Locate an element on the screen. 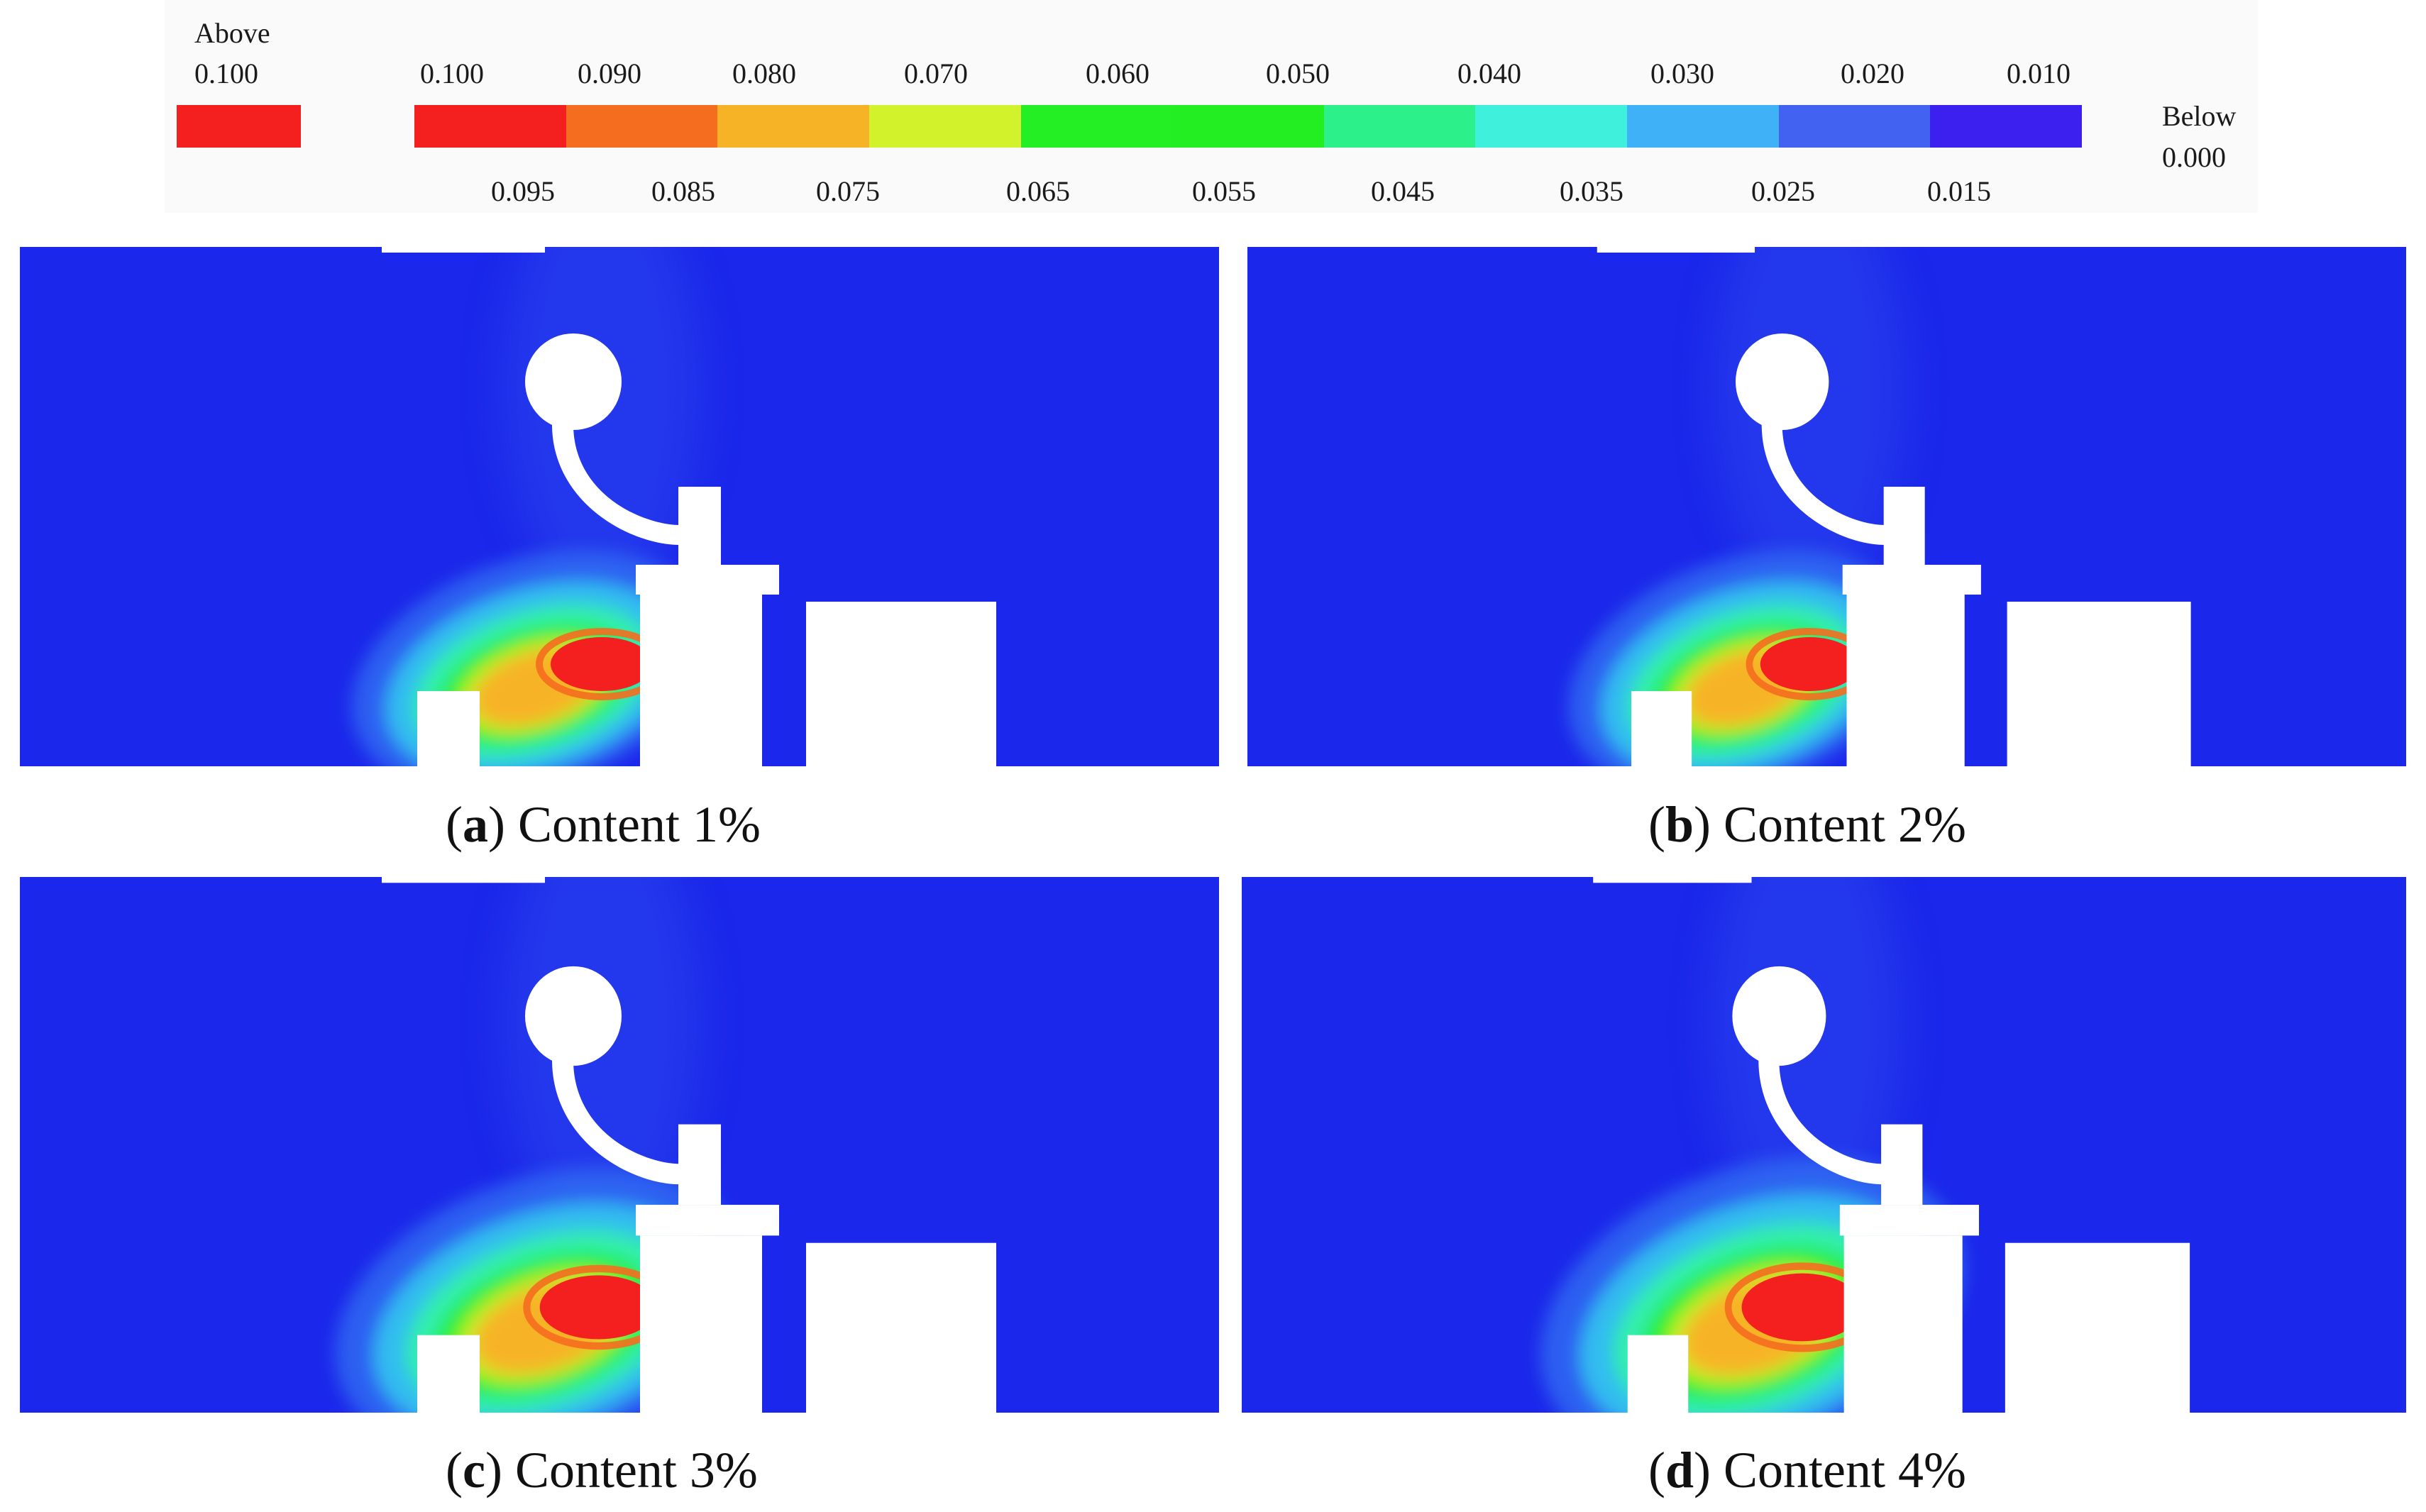 This screenshot has width=2426, height=1512. panel-caption-c: (c) Content 3% is located at coordinates (602, 1470).